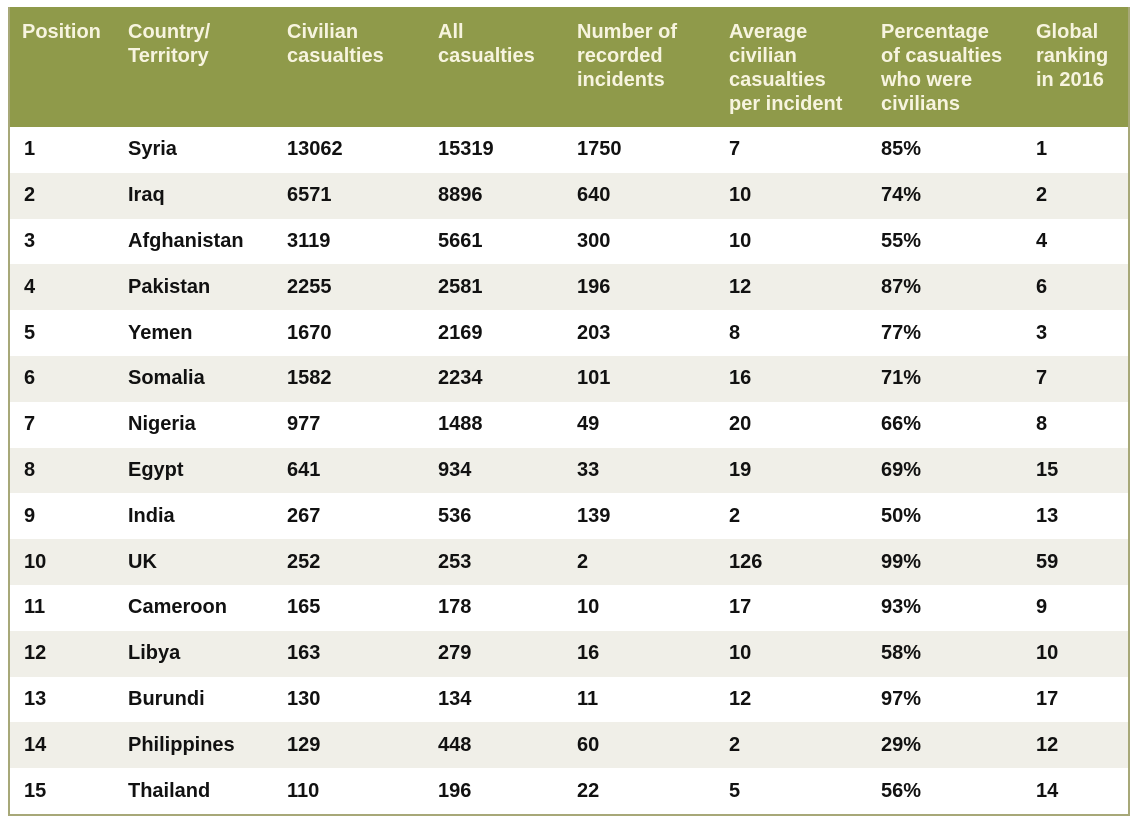 The width and height of the screenshot is (1139, 822). I want to click on cell-incidents: 49, so click(588, 424).